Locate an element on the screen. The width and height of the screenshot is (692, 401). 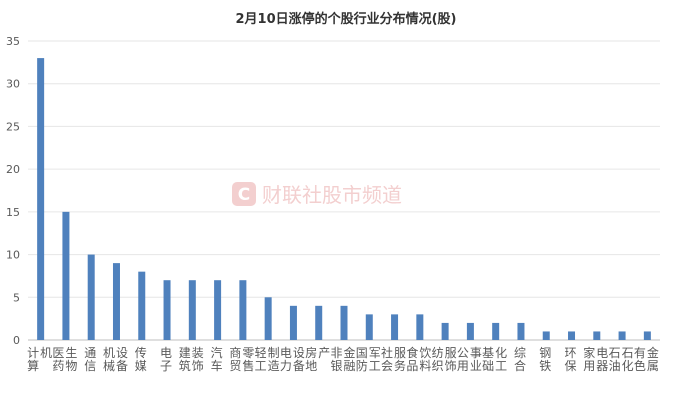
x-category-label: 环保 is located at coordinates (571, 359).